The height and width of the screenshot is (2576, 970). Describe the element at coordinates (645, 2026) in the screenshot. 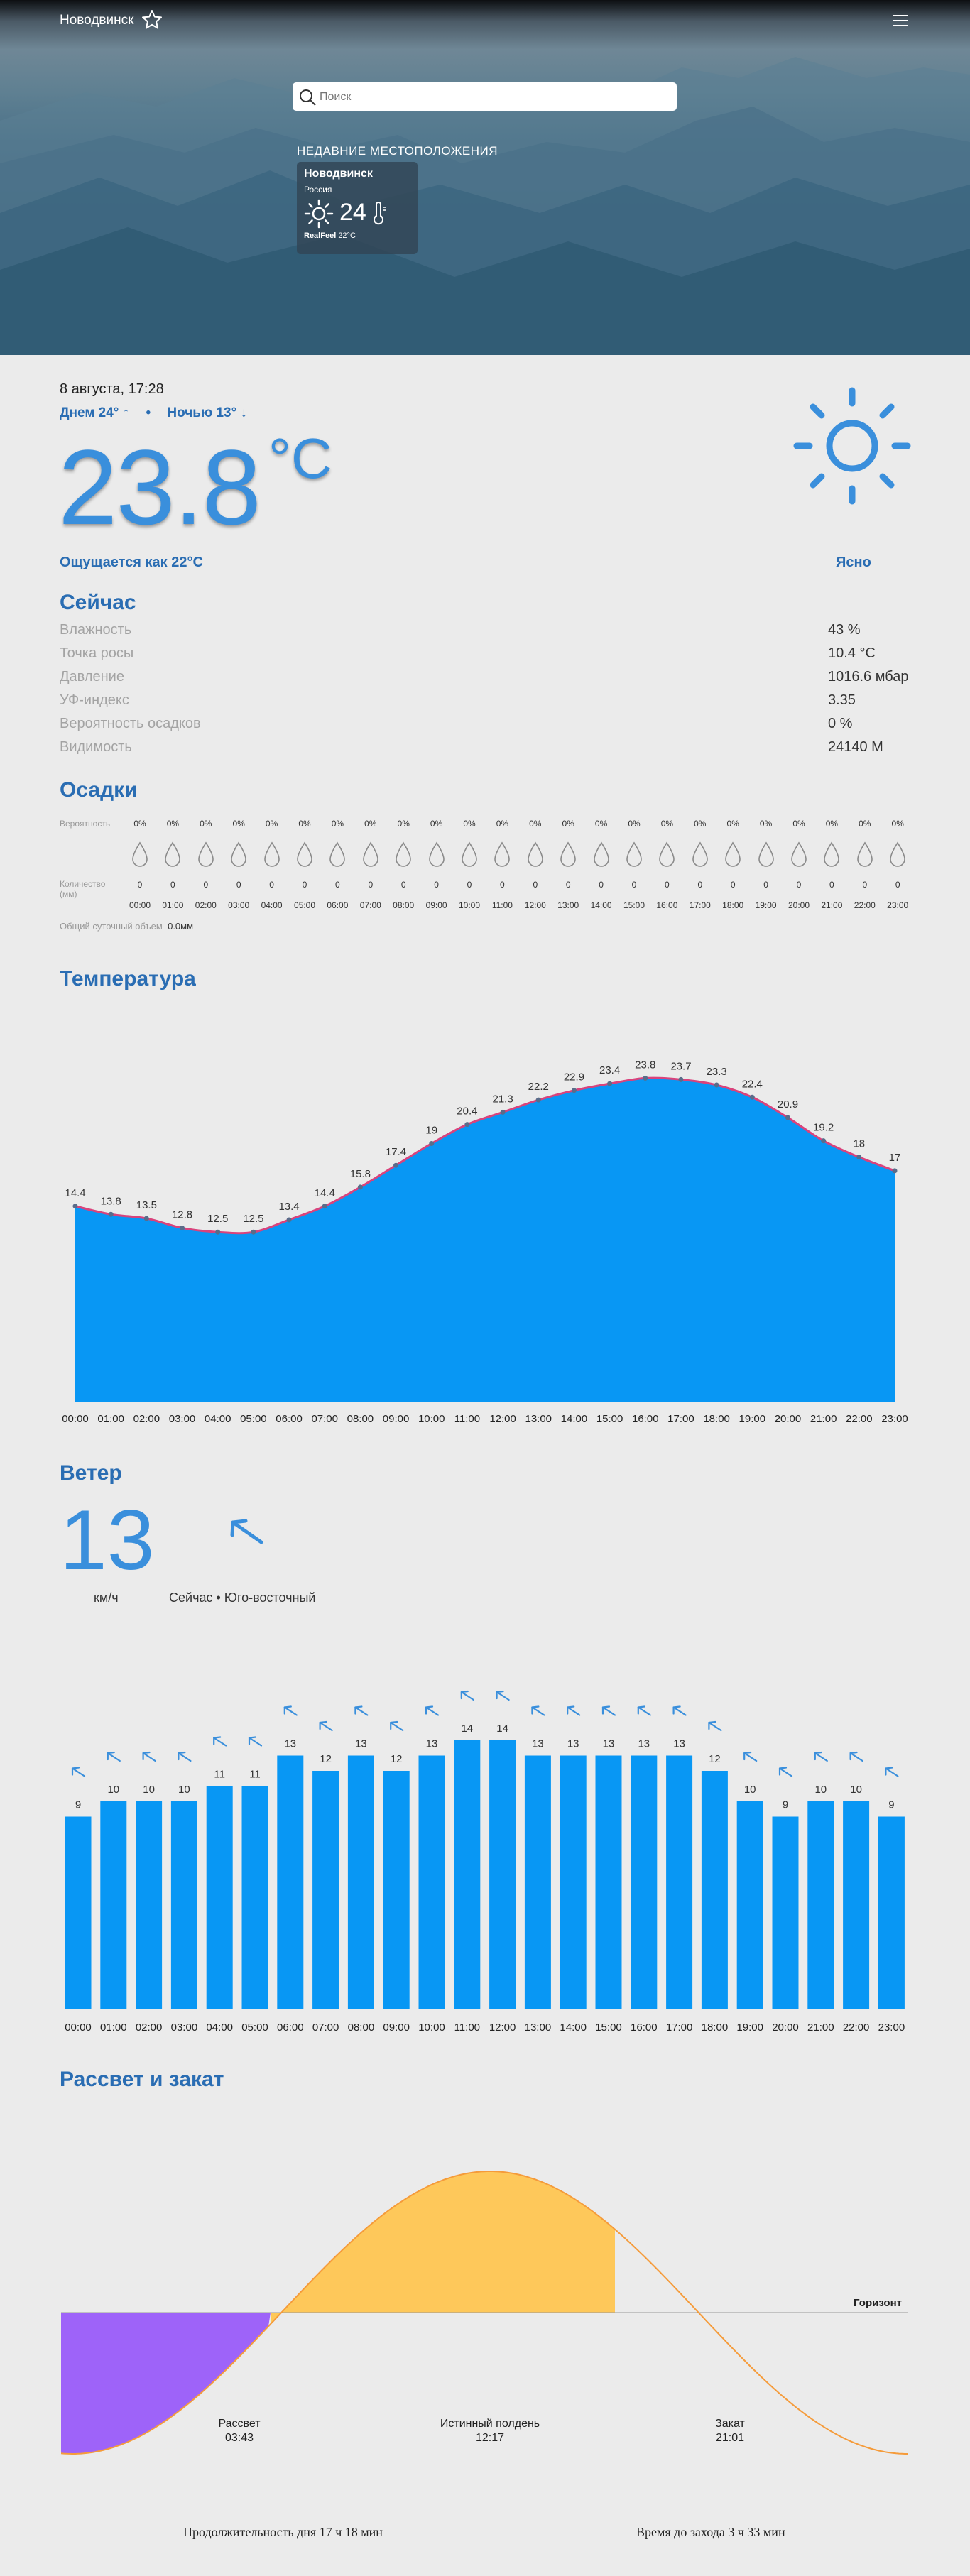

I see `wind-hour-label: 16:00` at that location.